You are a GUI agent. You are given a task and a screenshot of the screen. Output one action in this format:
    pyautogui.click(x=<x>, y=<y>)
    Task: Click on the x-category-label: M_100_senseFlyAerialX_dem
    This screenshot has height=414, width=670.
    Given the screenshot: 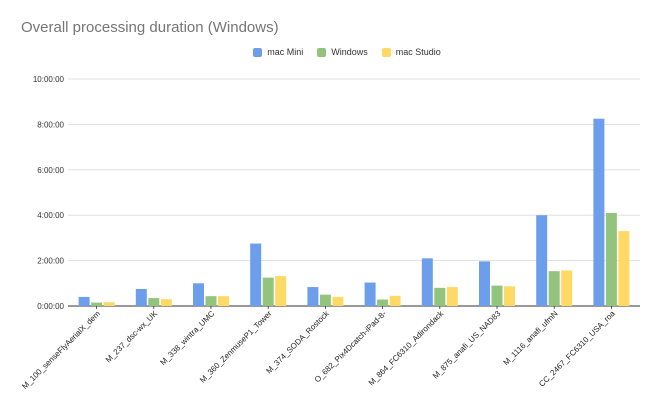 What is the action you would take?
    pyautogui.click(x=61, y=350)
    